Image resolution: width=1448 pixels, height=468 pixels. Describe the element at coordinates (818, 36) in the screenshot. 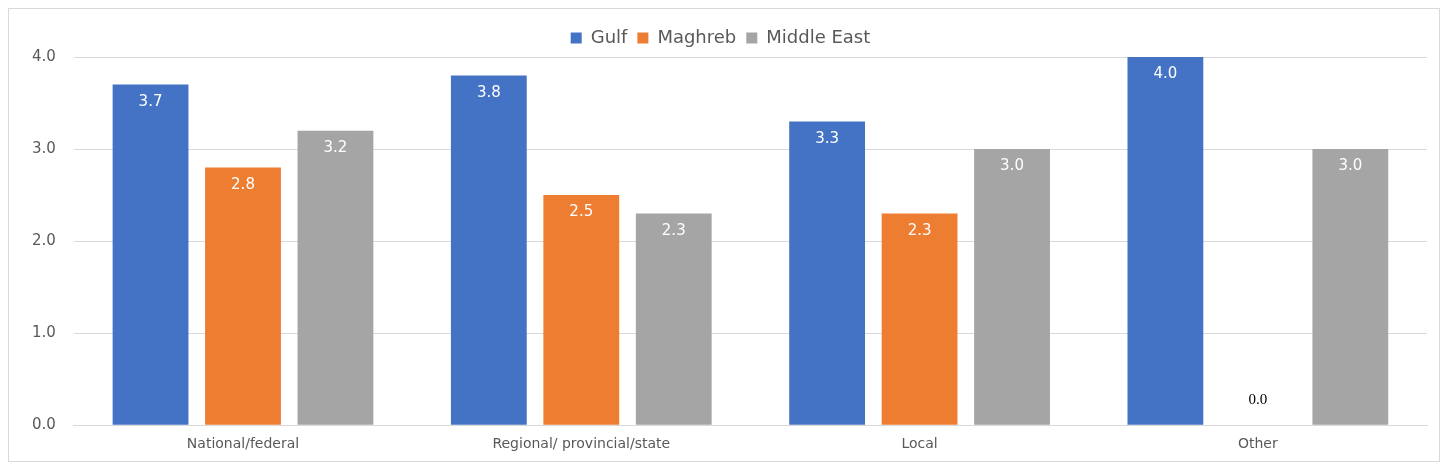

I see `legend-label: Middle East` at that location.